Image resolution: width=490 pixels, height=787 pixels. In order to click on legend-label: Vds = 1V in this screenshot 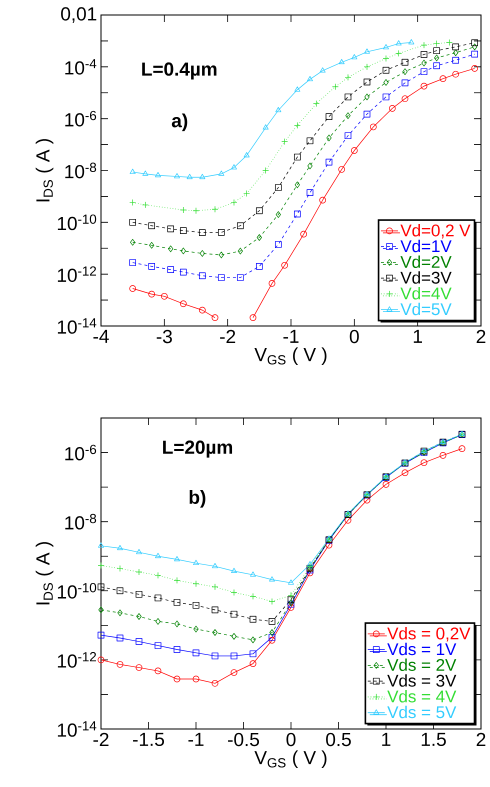, I will do `click(421, 649)`.